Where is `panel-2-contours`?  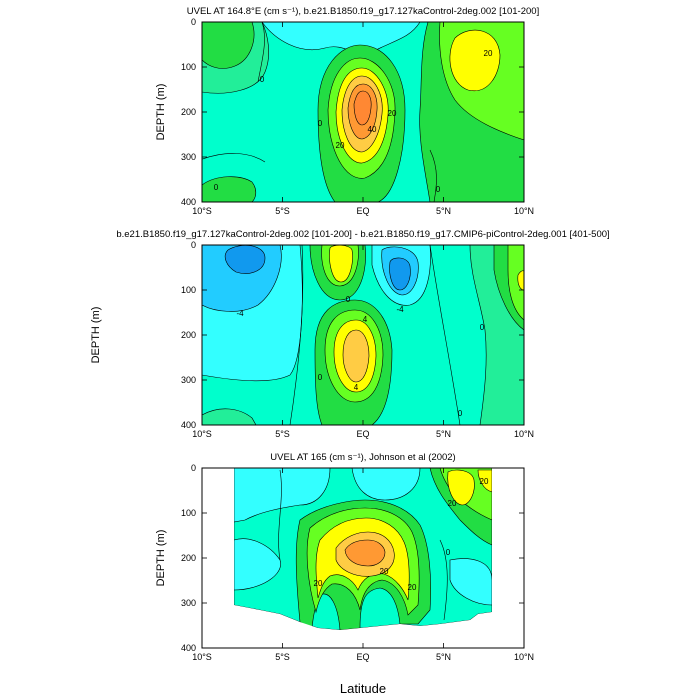
panel-2-contours is located at coordinates (363, 335).